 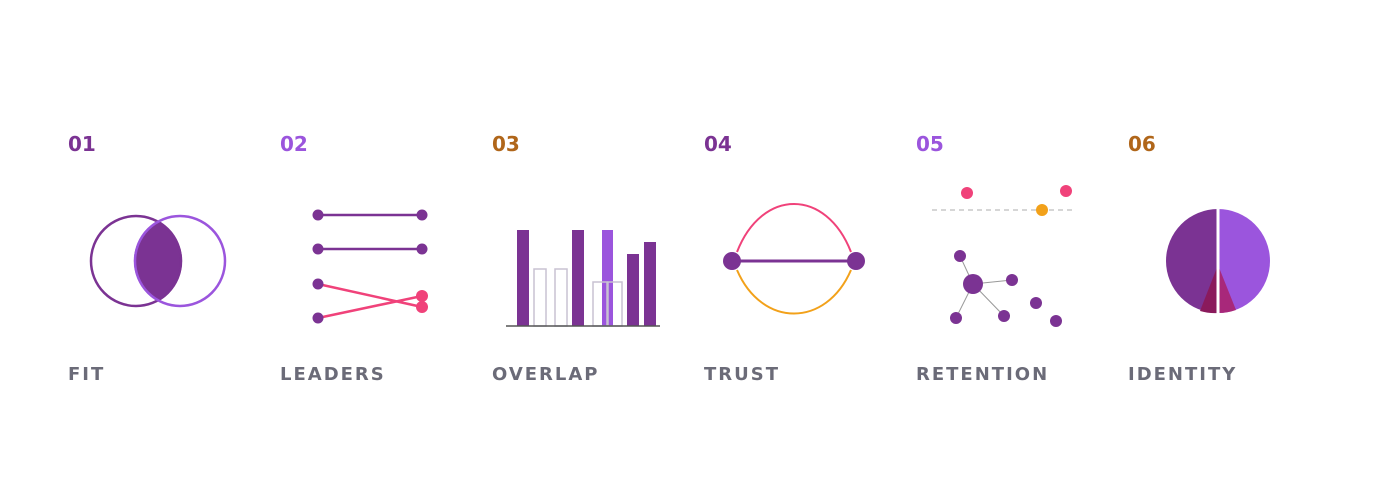 What do you see at coordinates (718, 144) in the screenshot?
I see `item-number: 04` at bounding box center [718, 144].